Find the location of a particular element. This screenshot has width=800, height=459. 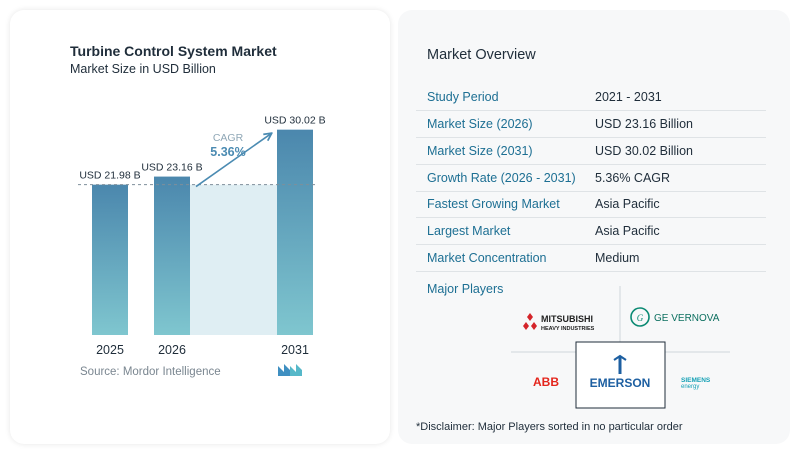

overview-row: Market Size (2031) USD 30.02 Billion is located at coordinates (591, 151).